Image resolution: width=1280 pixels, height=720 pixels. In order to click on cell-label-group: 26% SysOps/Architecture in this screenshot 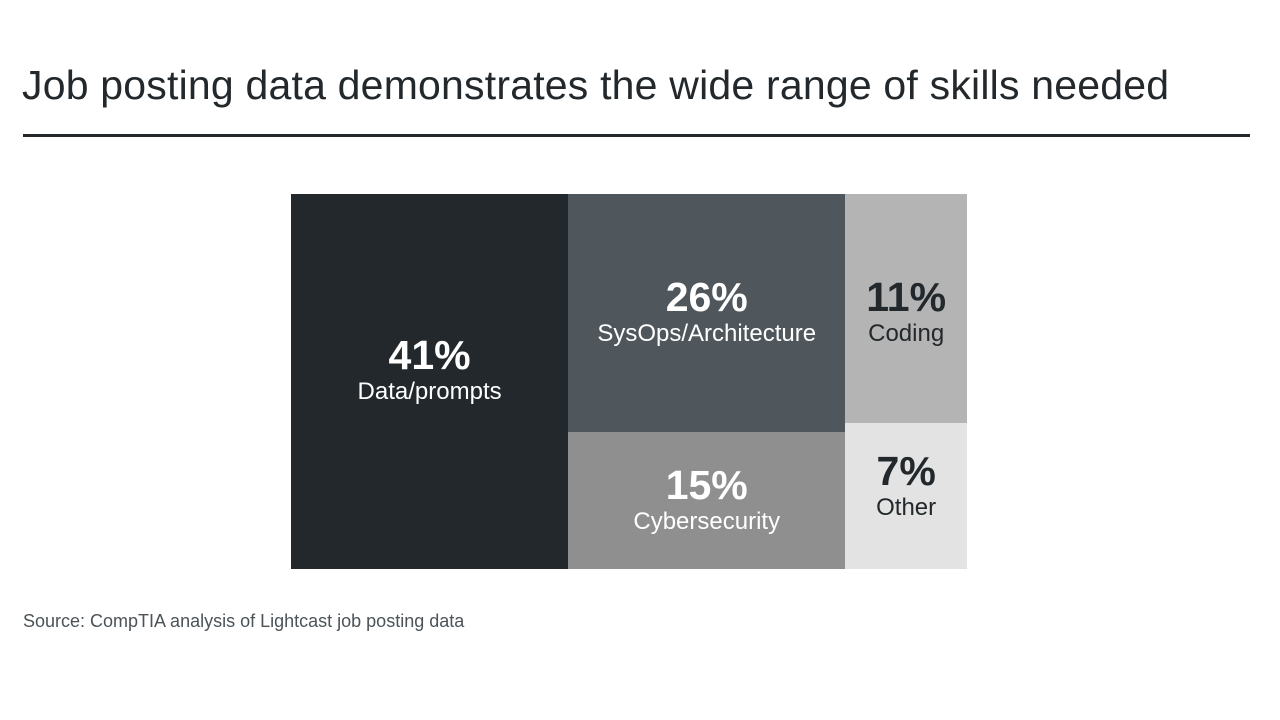, I will do `click(706, 311)`.